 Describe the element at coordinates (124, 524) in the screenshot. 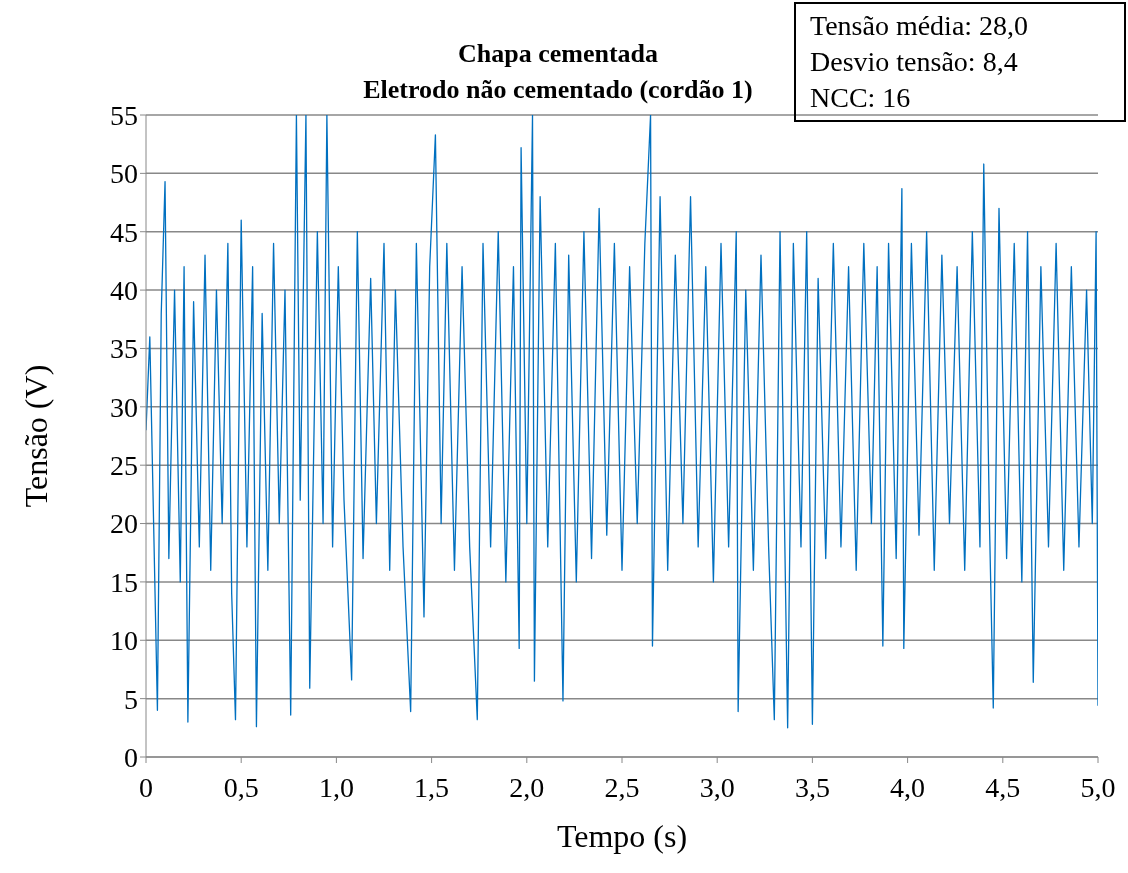

I see `y-tick-label: 20` at that location.